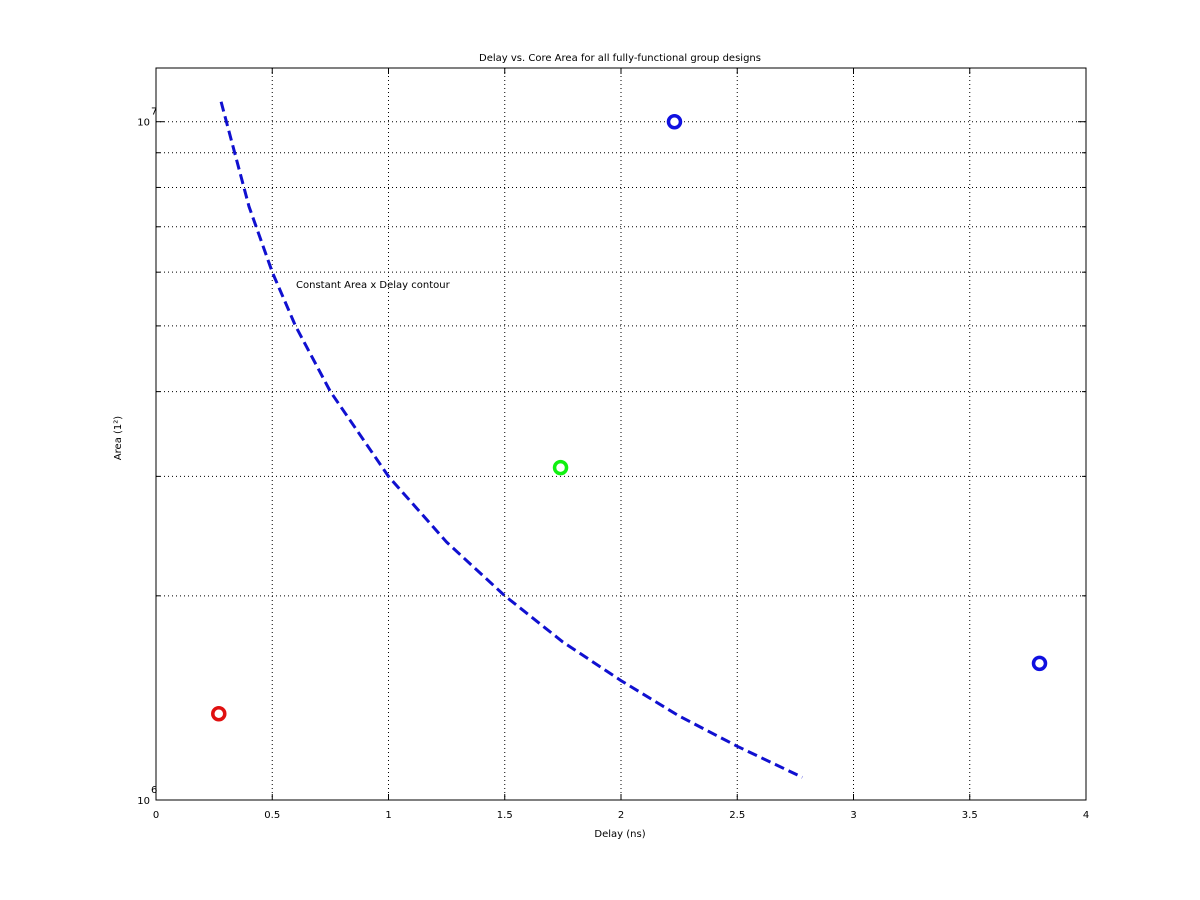  I want to click on x-tick-label: 0, so click(156, 815).